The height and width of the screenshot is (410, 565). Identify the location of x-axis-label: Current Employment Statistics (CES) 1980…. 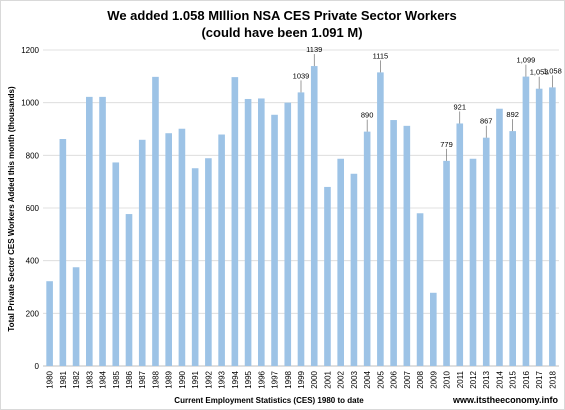
(269, 400).